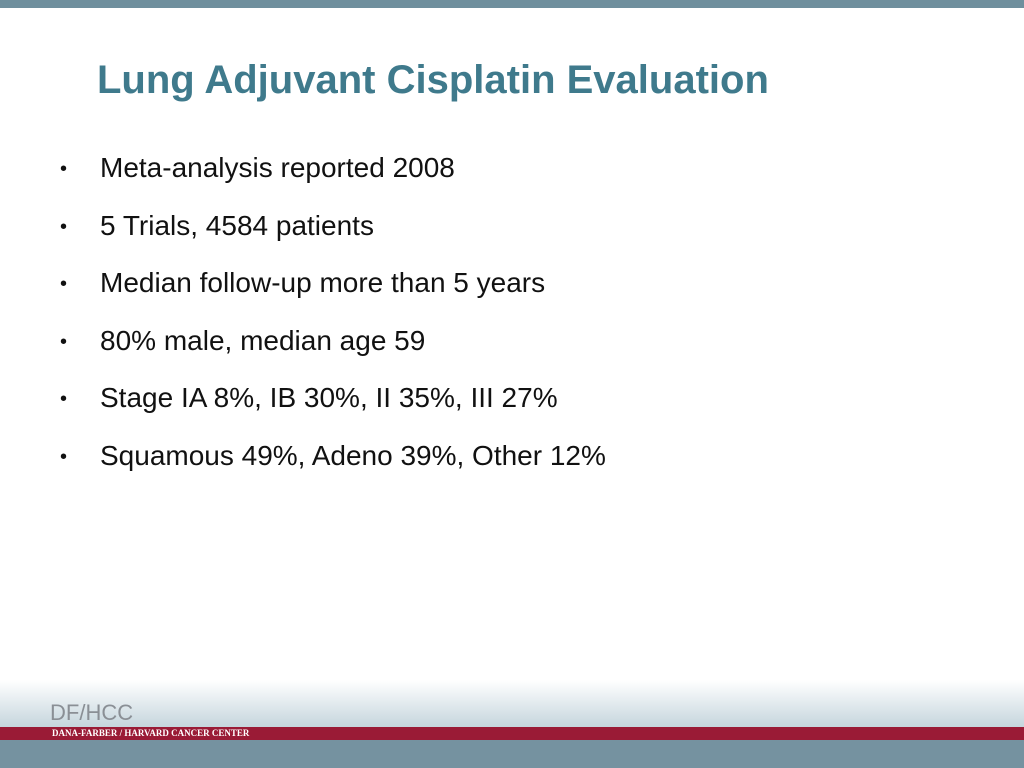 The height and width of the screenshot is (768, 1024). Describe the element at coordinates (512, 733) in the screenshot. I see `red-bar` at that location.